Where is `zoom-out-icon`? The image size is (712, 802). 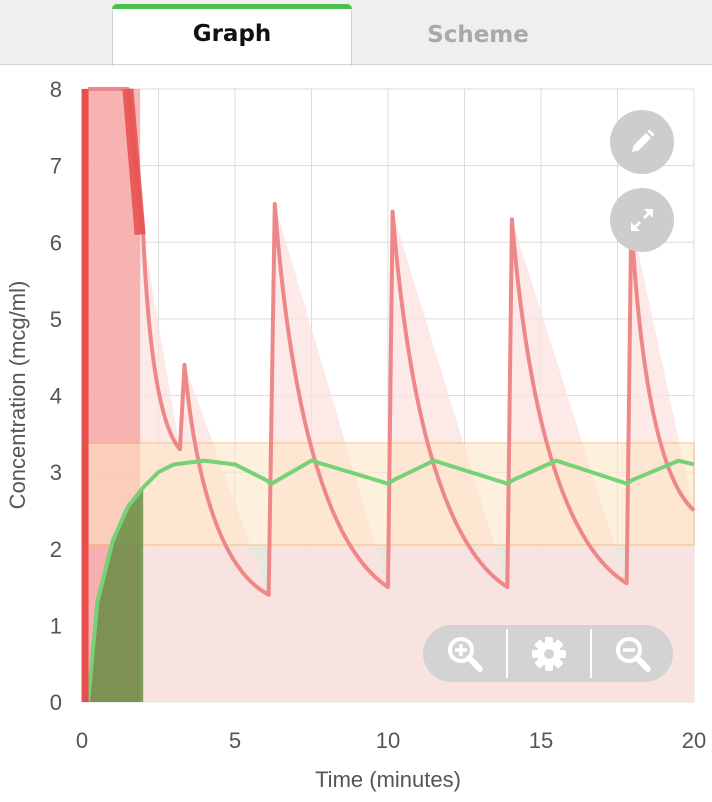
zoom-out-icon is located at coordinates (633, 654).